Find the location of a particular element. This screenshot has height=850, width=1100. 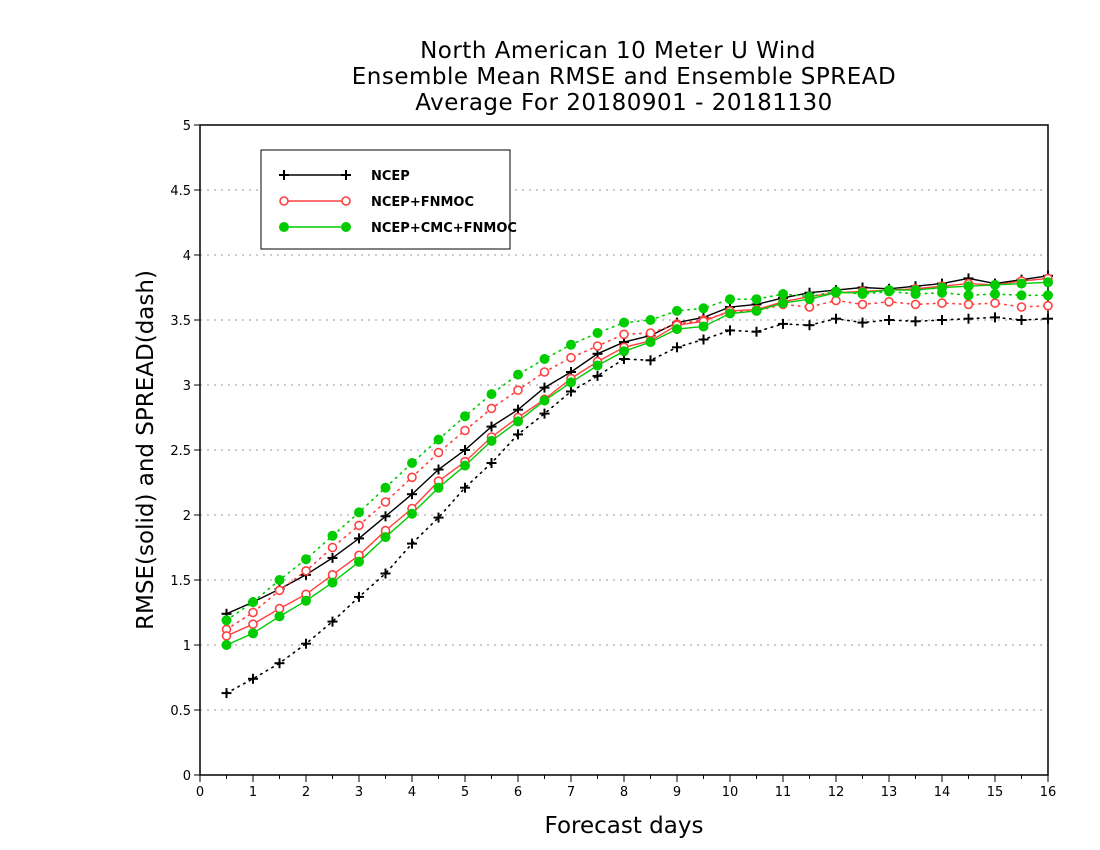

y-tick-label: 4 is located at coordinates (187, 256).